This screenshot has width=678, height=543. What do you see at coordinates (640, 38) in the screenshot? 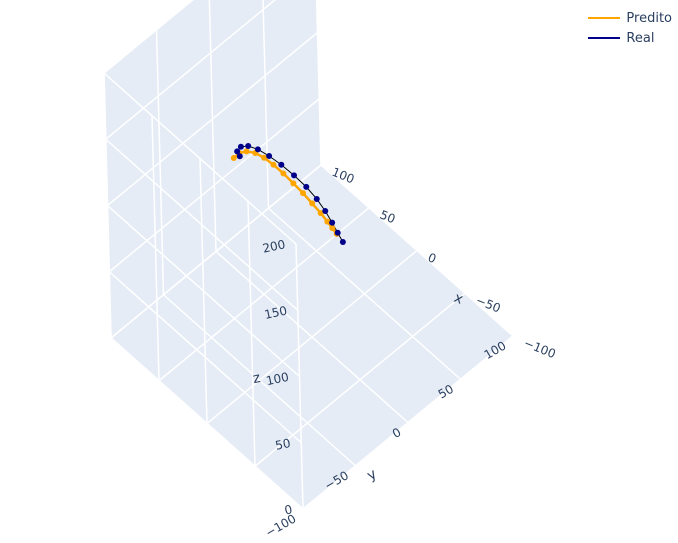
I see `legend-label-real: Real` at bounding box center [640, 38].